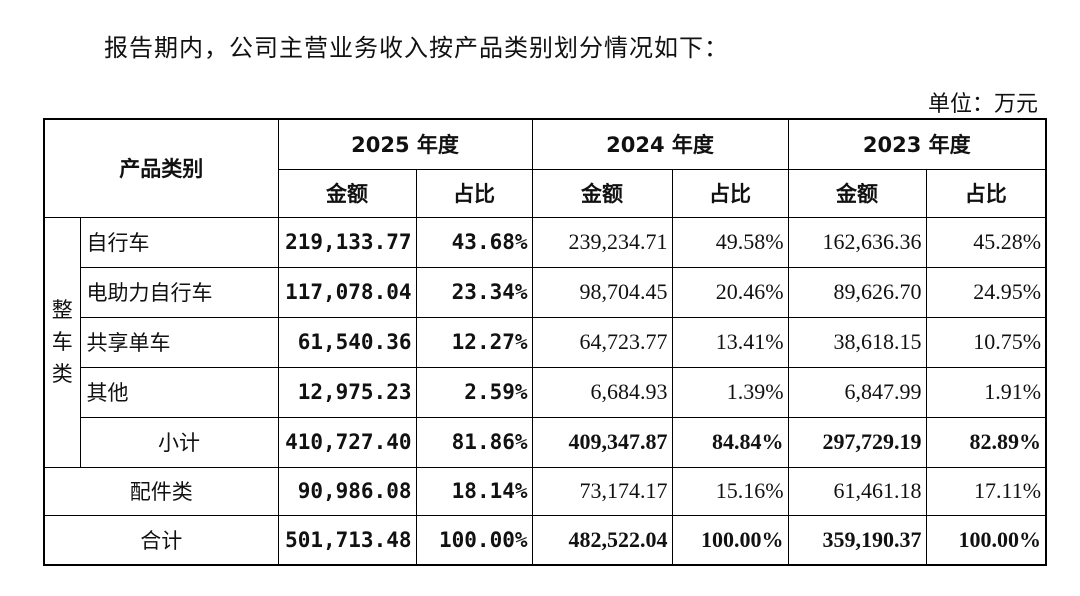 This screenshot has width=1080, height=596. What do you see at coordinates (986, 392) in the screenshot?
I see `cell-2023-share: 1.91%` at bounding box center [986, 392].